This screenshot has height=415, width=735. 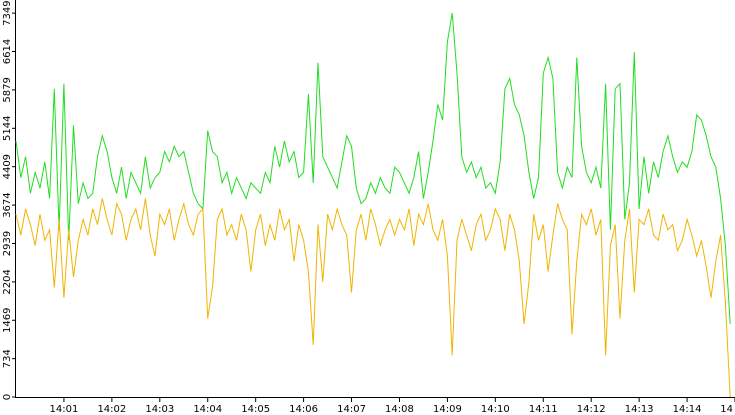 I want to click on y-tick-label: 7349, so click(x=7, y=12).